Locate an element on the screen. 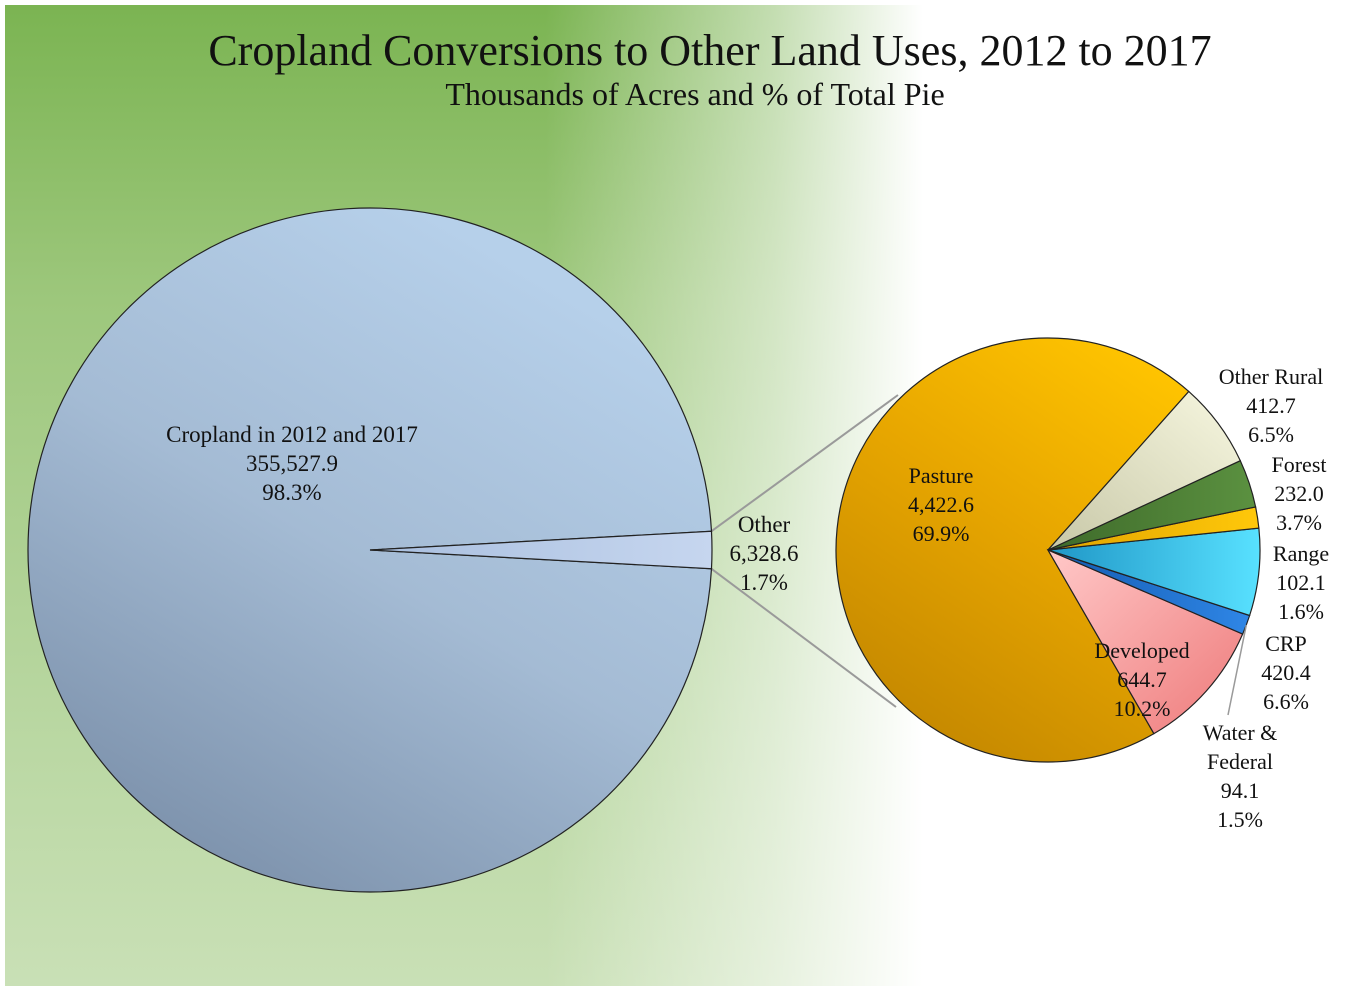  connector-line-top is located at coordinates (804, 463).